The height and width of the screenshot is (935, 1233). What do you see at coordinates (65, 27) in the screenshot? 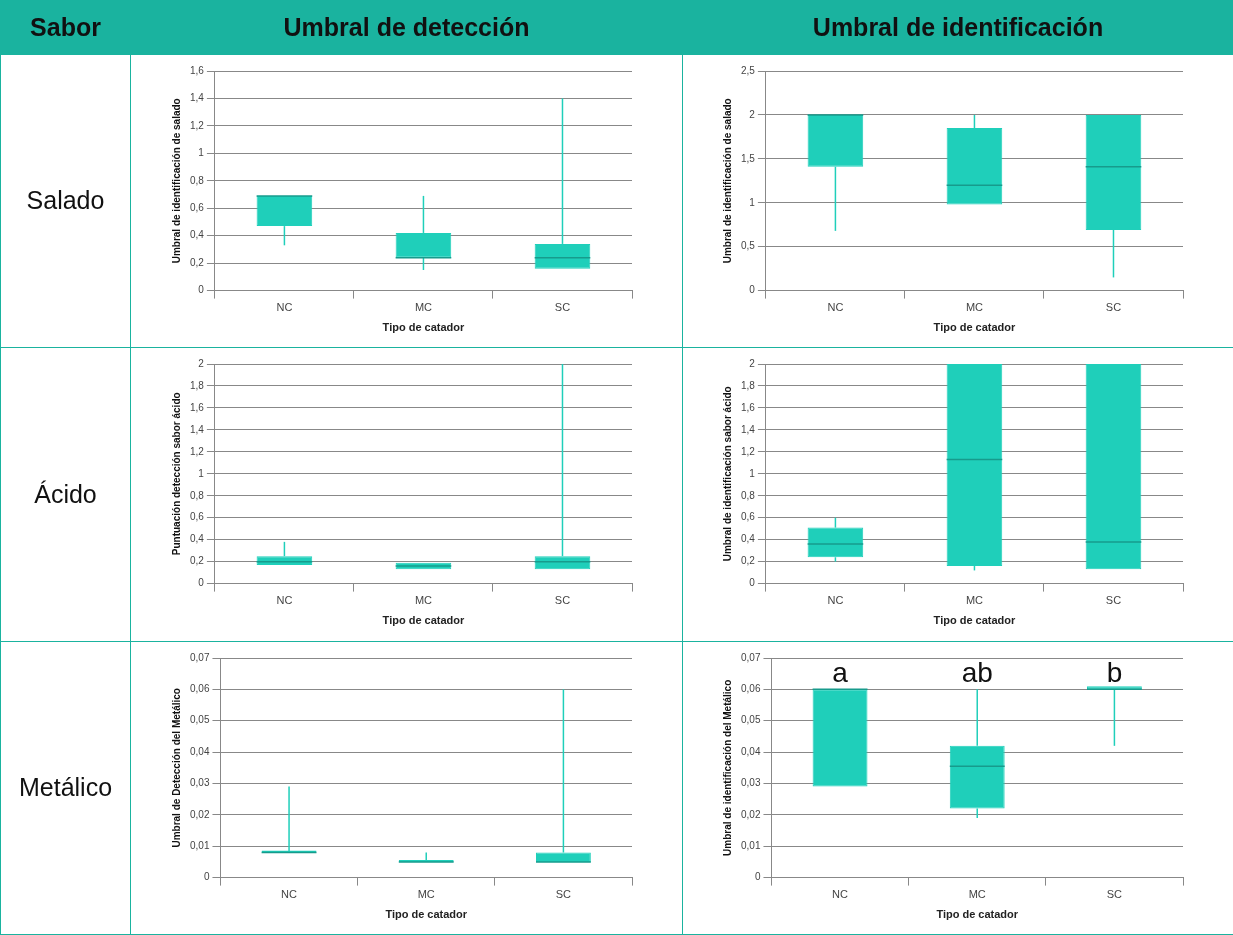
I see `text: Sabor` at bounding box center [65, 27].